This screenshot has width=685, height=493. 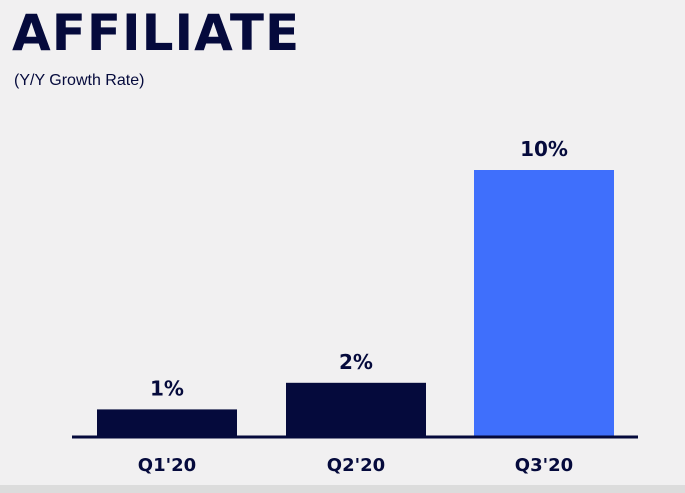 I want to click on data-label-2: 2%, so click(x=356, y=362).